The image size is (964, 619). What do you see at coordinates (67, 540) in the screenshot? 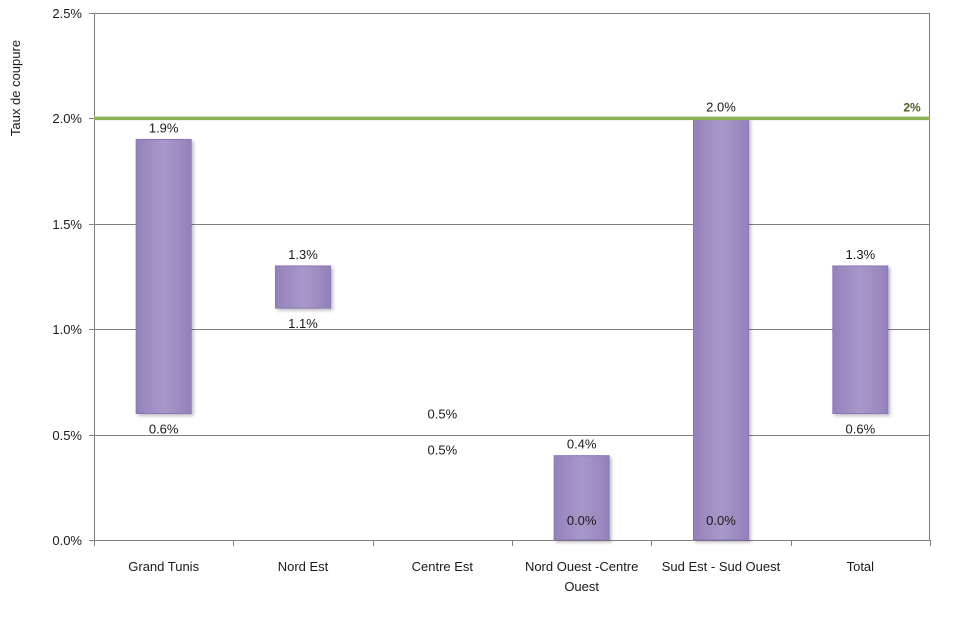
I see `y-tick-label: 0.0%` at bounding box center [67, 540].